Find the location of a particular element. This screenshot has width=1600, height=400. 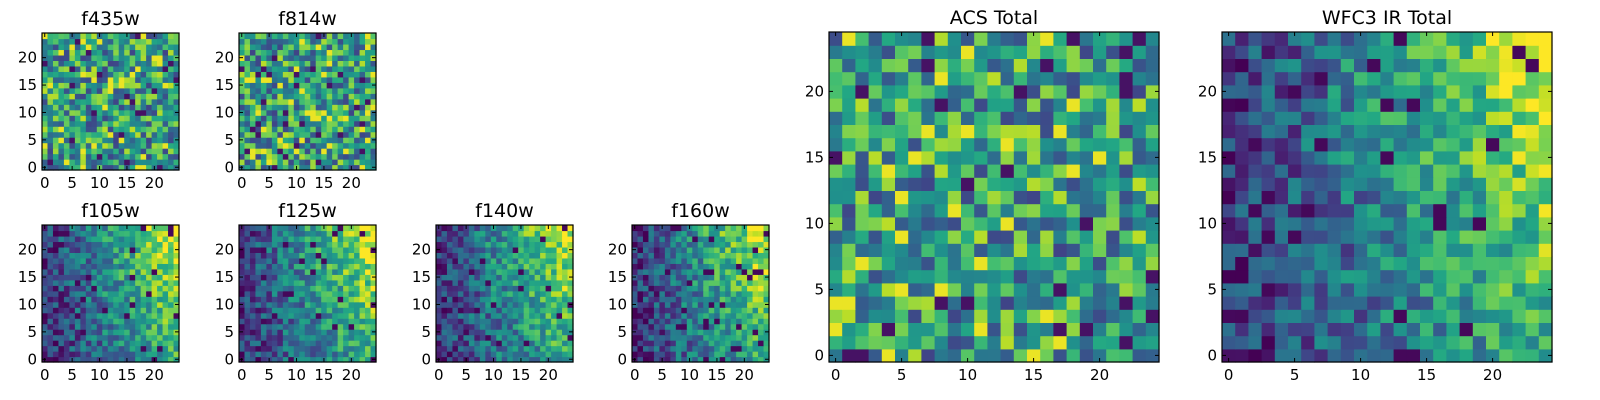

y-tick-label: 15 is located at coordinates (224, 85).